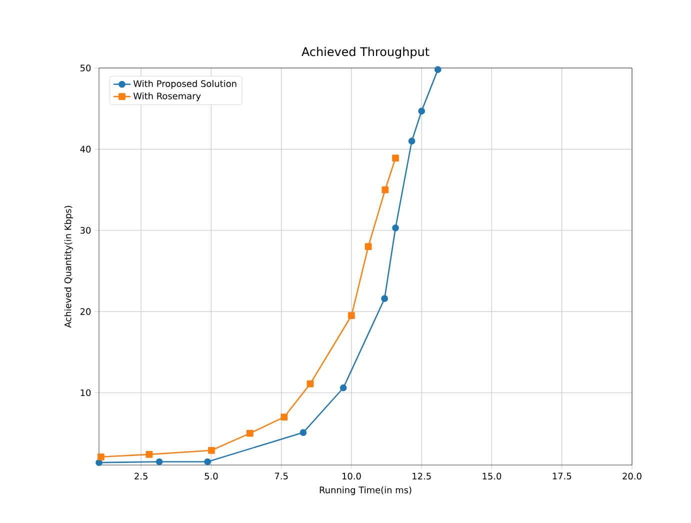 Image resolution: width=691 pixels, height=523 pixels. I want to click on x-axis-title: Running Time(in ms), so click(366, 491).